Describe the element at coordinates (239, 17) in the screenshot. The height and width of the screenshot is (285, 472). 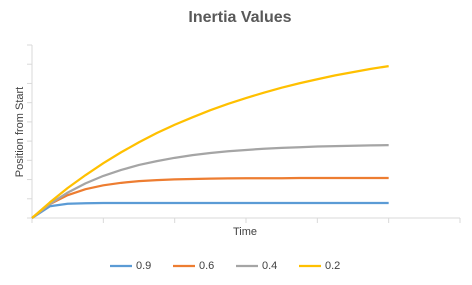
I see `chart-title: Inertia Values` at that location.